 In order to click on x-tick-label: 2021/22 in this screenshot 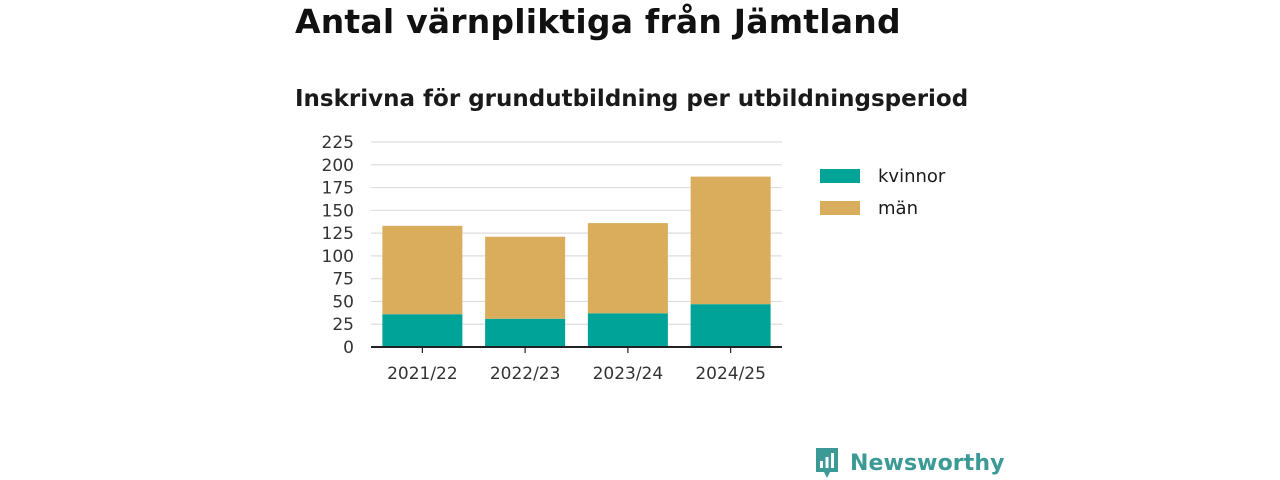, I will do `click(422, 374)`.